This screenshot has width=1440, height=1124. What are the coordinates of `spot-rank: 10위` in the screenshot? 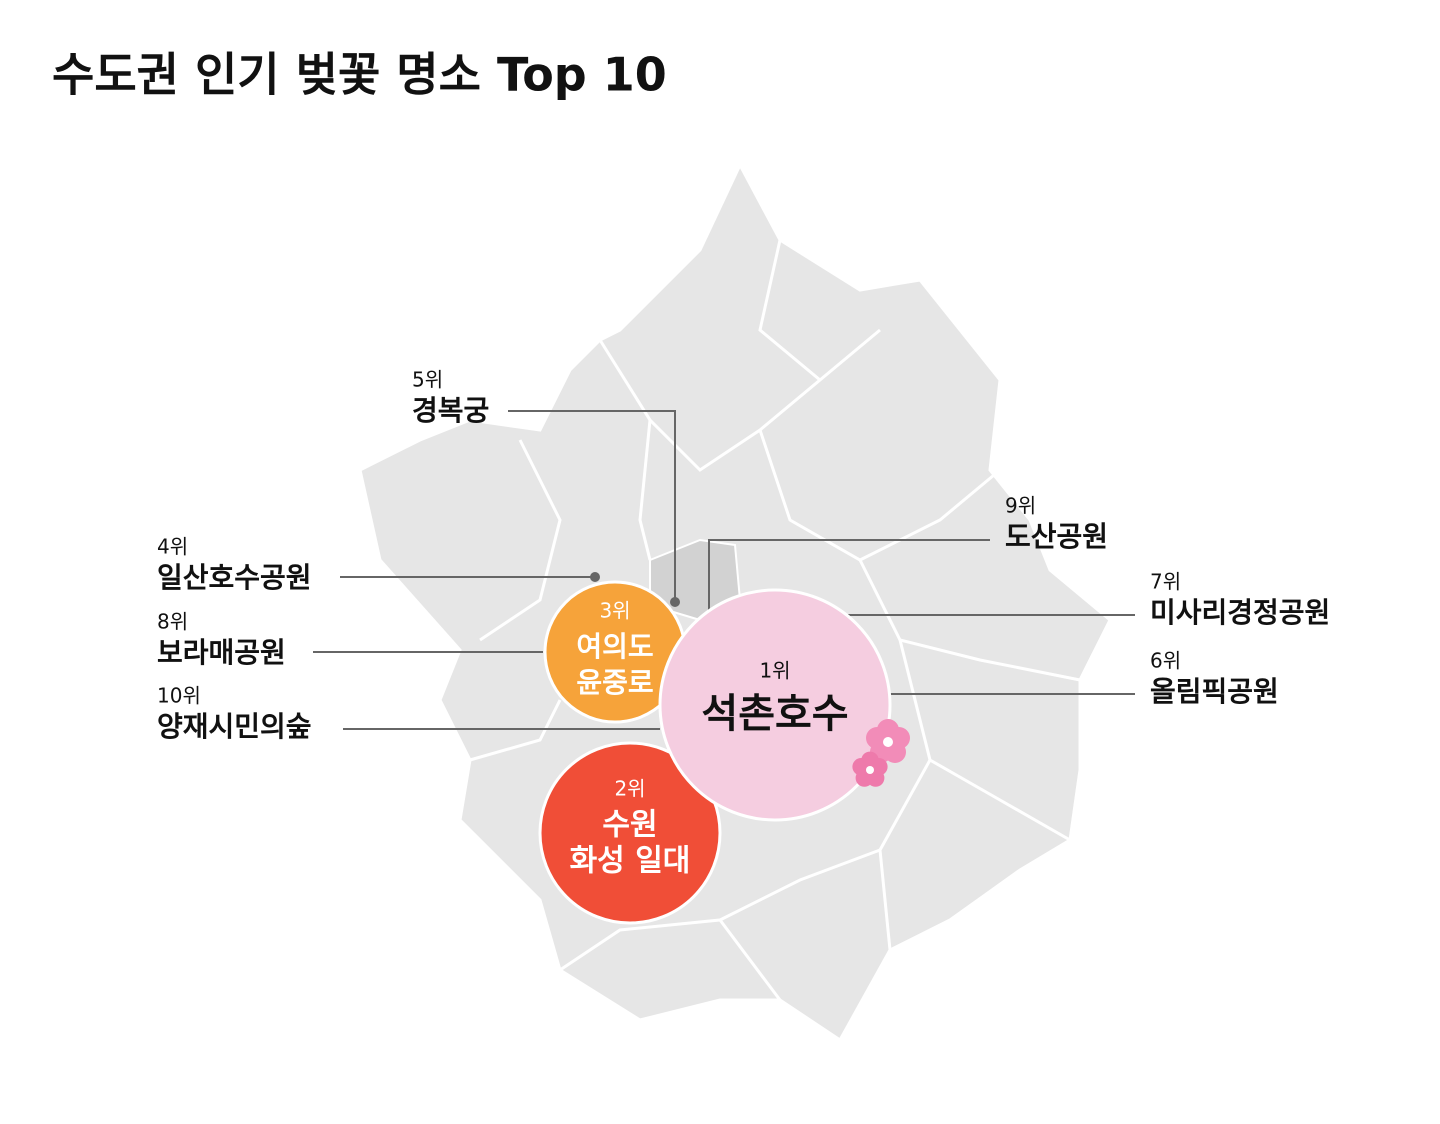 It's located at (179, 696).